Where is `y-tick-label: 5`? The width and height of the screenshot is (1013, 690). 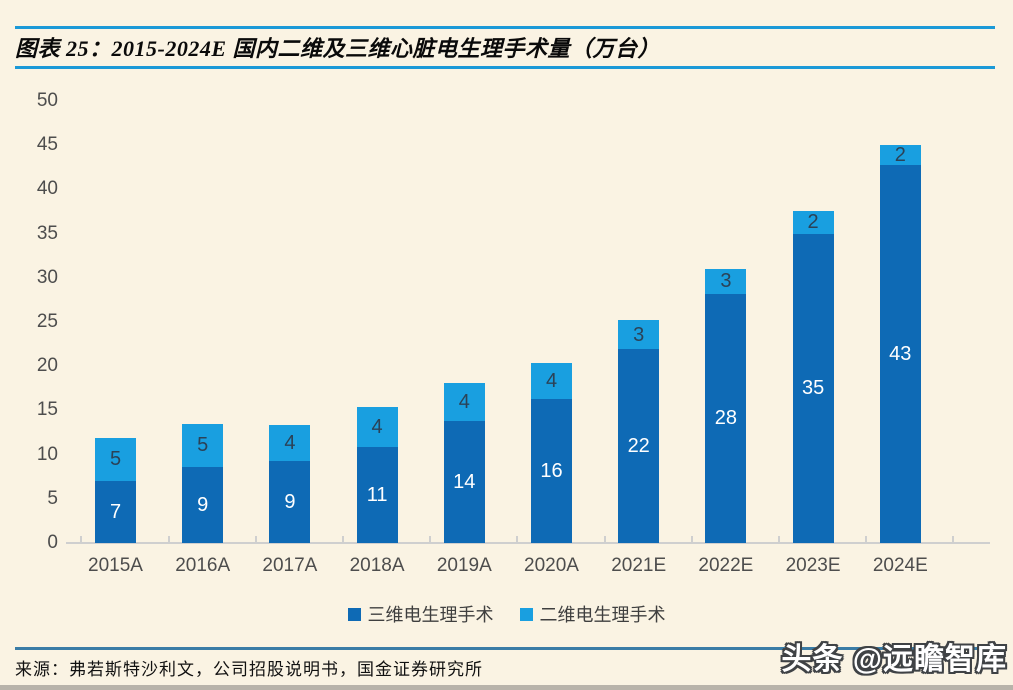
y-tick-label: 5 is located at coordinates (52, 498).